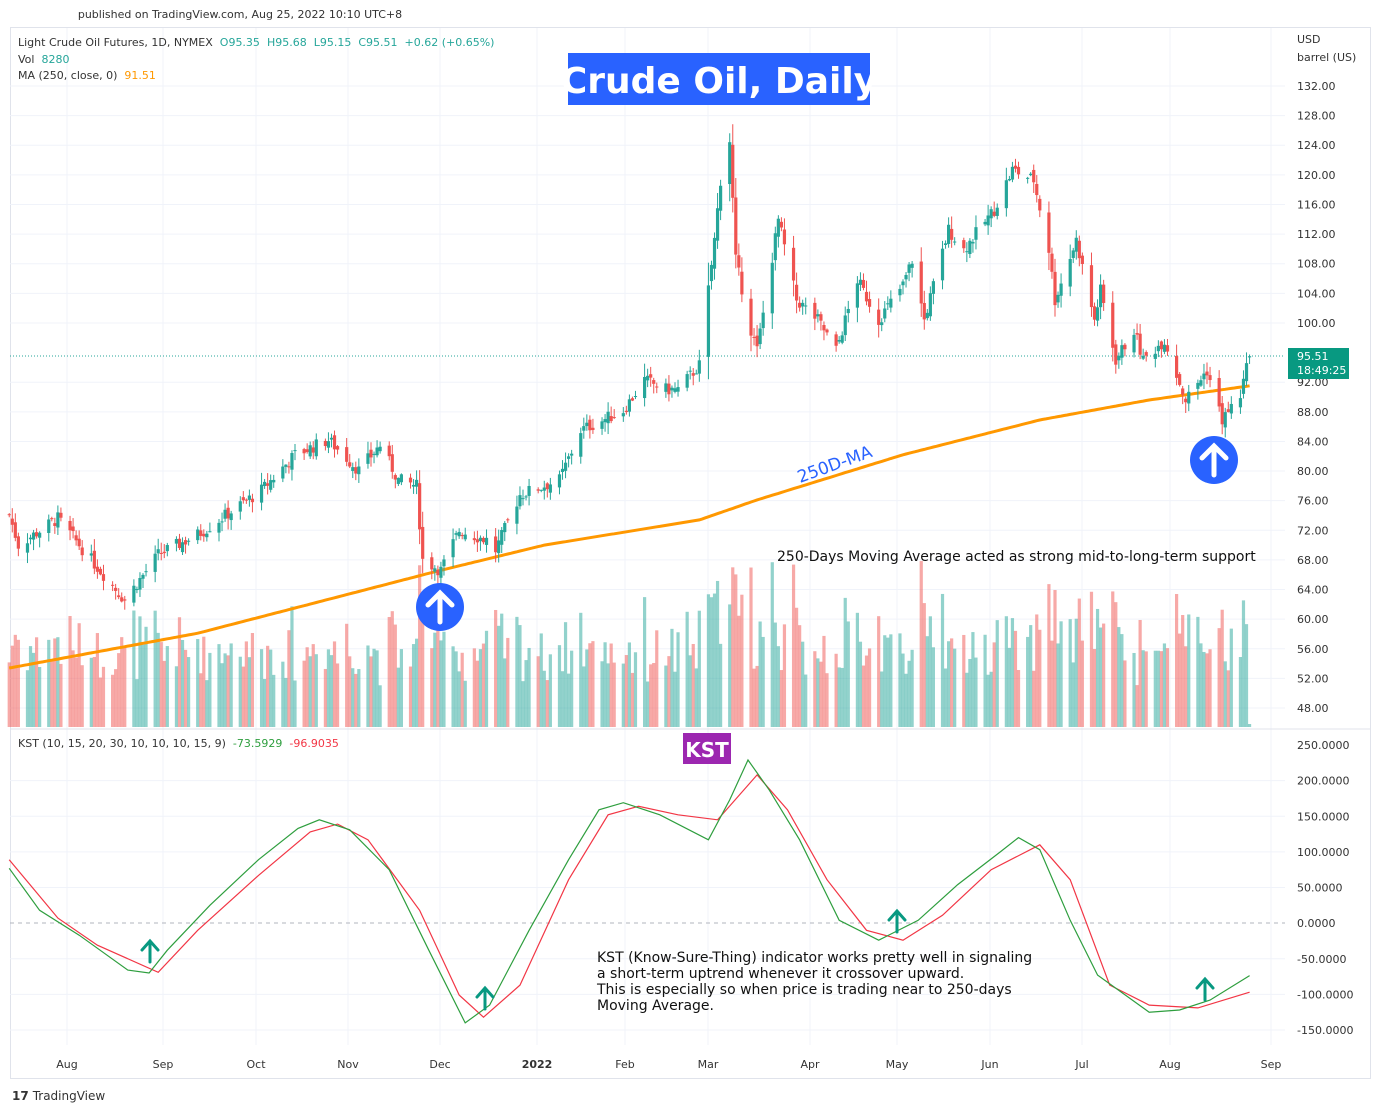 Image resolution: width=1381 pixels, height=1113 pixels. Describe the element at coordinates (989, 1064) in the screenshot. I see `time-tick-label: Jun` at that location.